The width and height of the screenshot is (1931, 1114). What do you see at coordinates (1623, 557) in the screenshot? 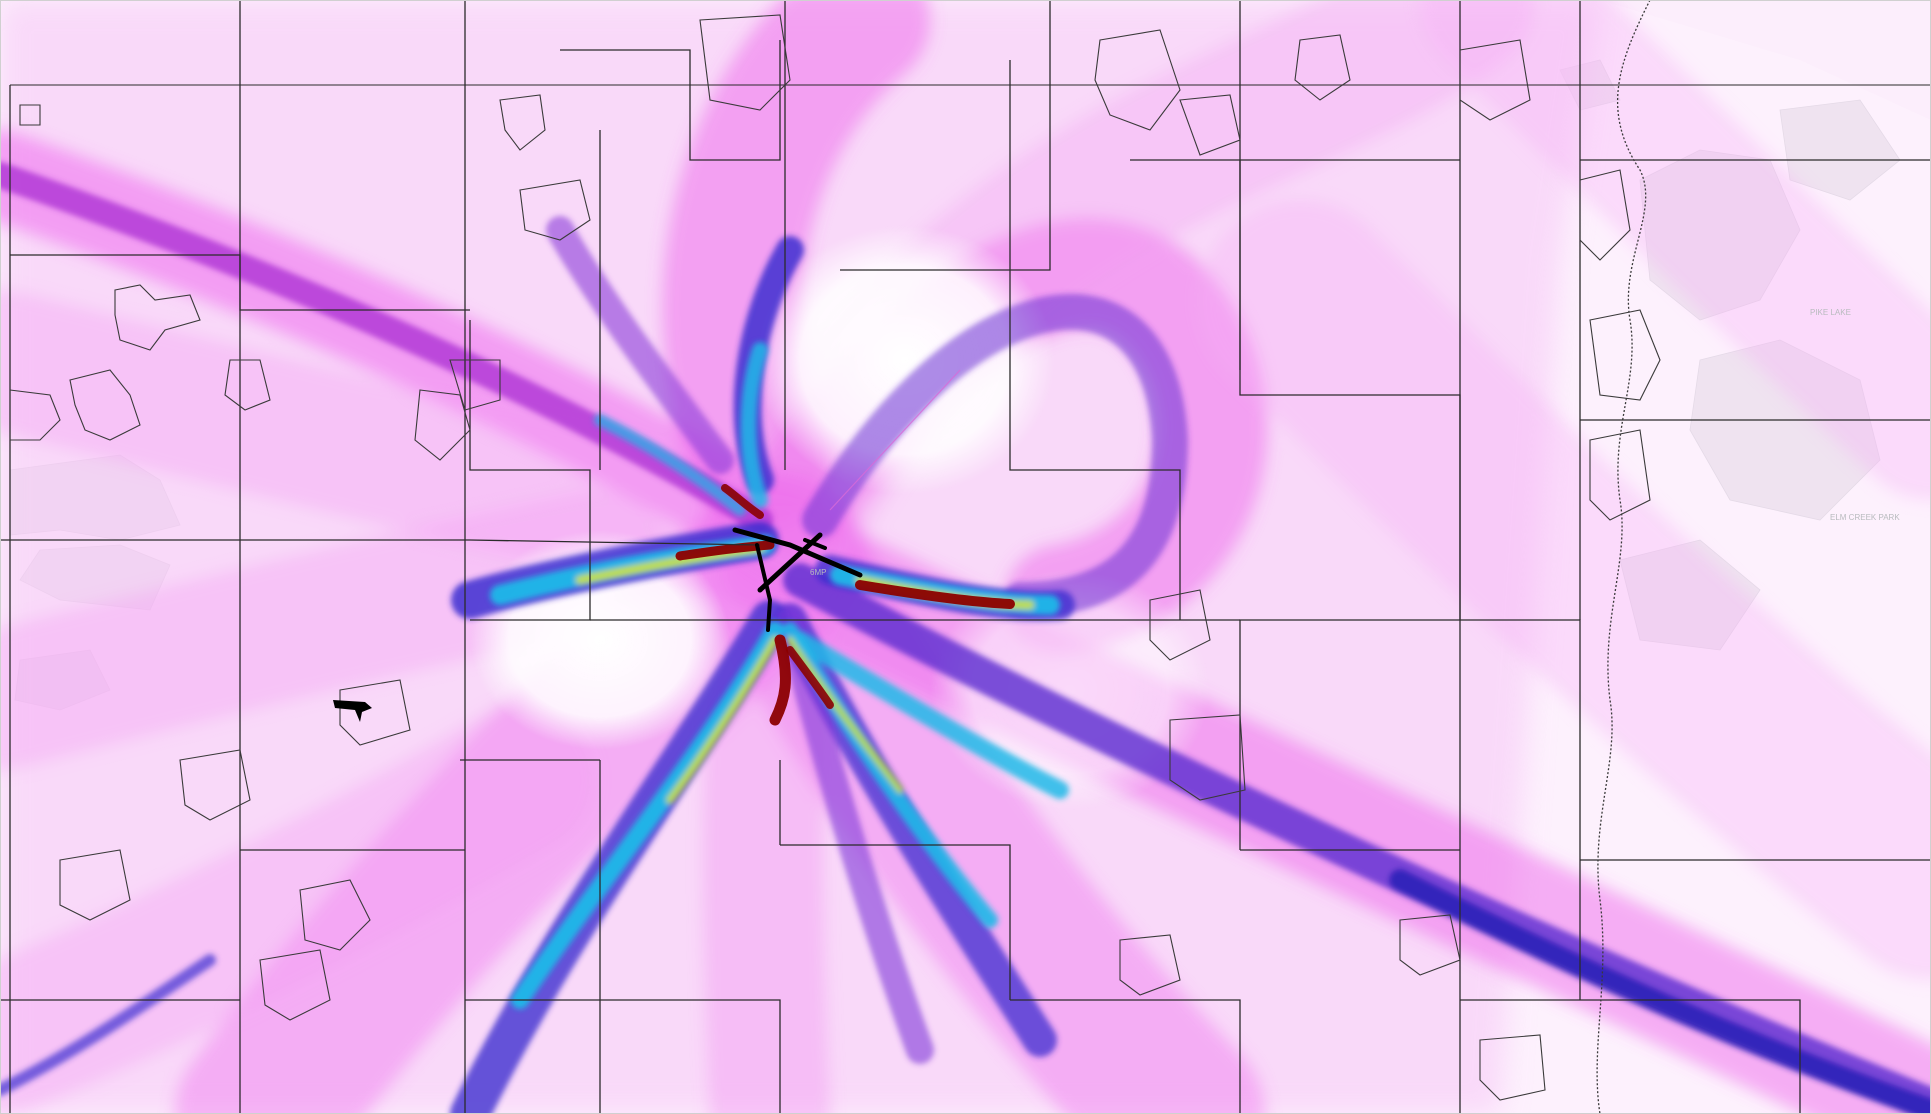
I see `river-boundary` at bounding box center [1623, 557].